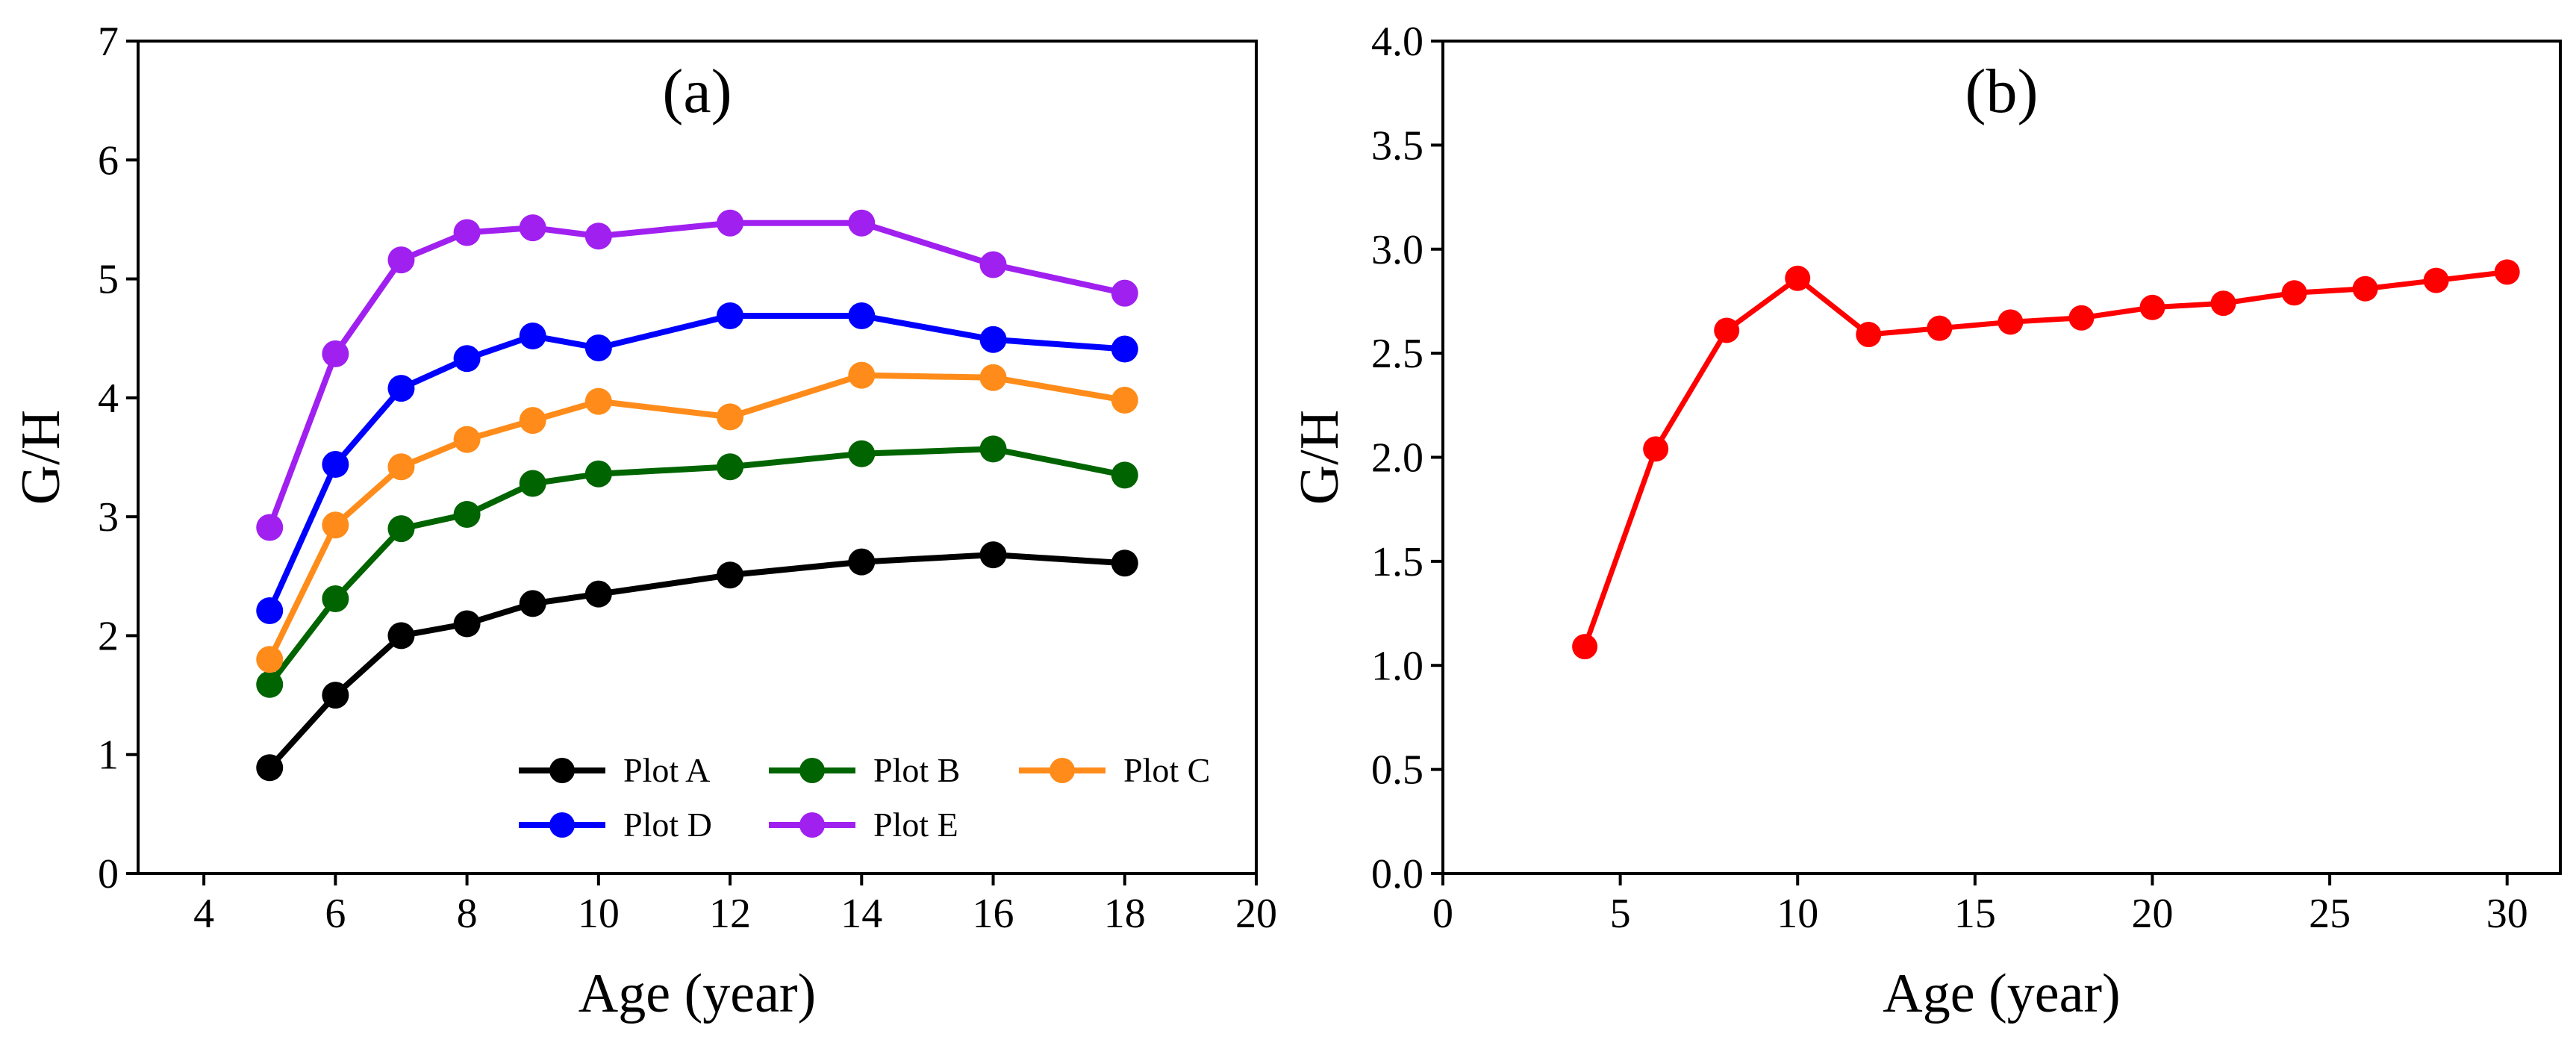  I want to click on y-tick-label: 1.0, so click(1397, 666).